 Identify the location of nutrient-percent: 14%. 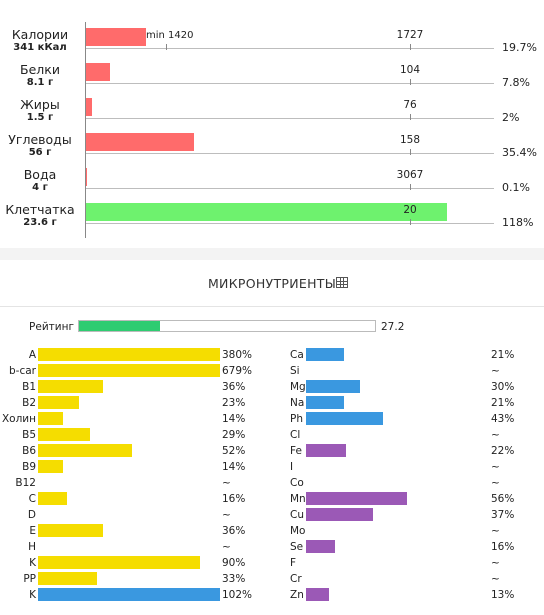
(234, 467).